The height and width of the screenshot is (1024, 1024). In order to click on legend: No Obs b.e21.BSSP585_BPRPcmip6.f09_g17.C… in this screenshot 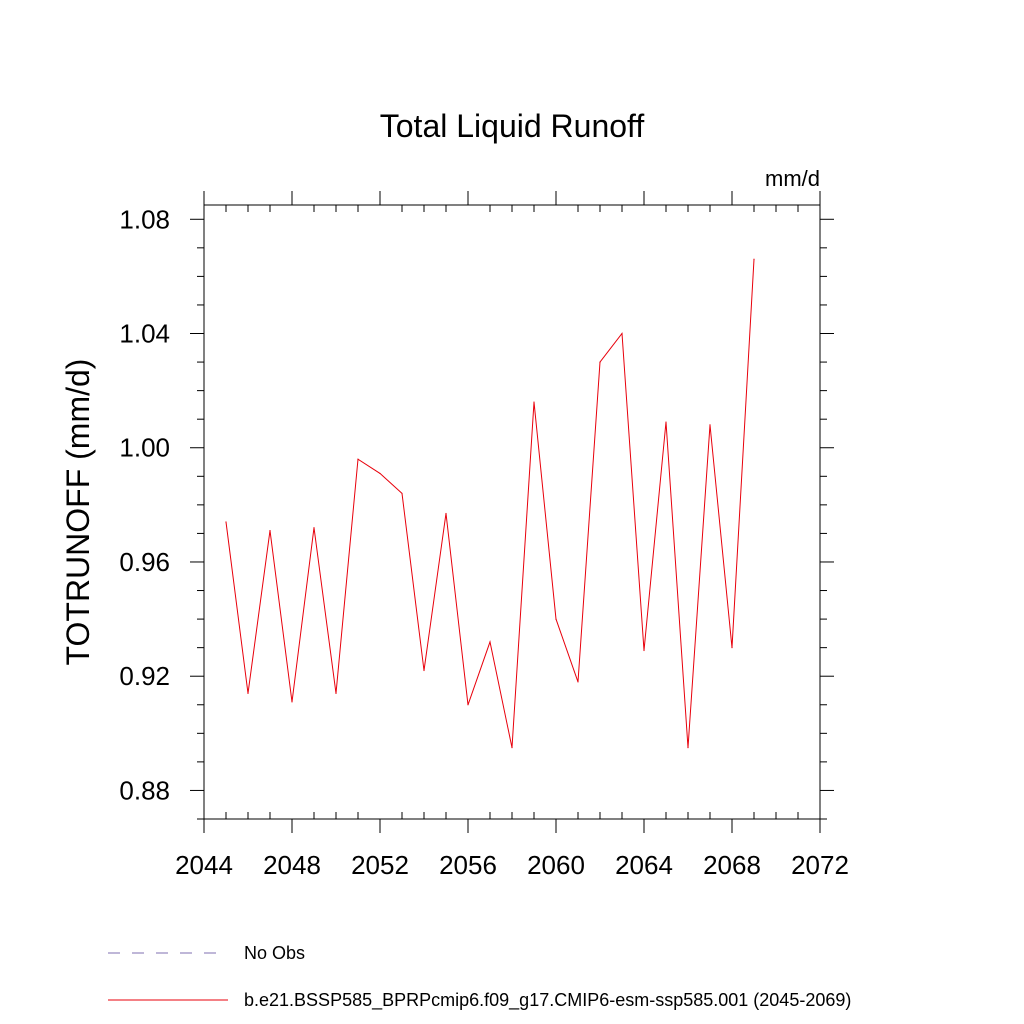, I will do `click(479, 977)`.